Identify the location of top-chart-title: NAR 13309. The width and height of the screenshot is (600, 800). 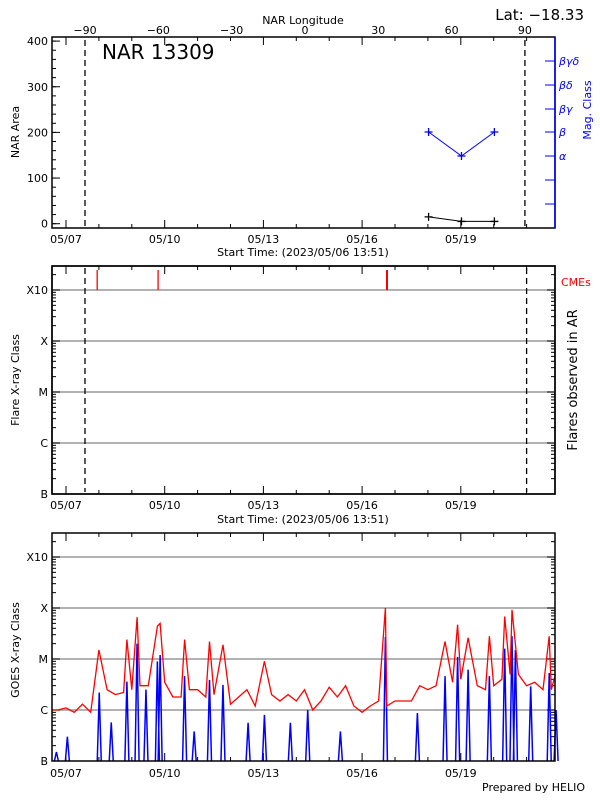
(158, 52).